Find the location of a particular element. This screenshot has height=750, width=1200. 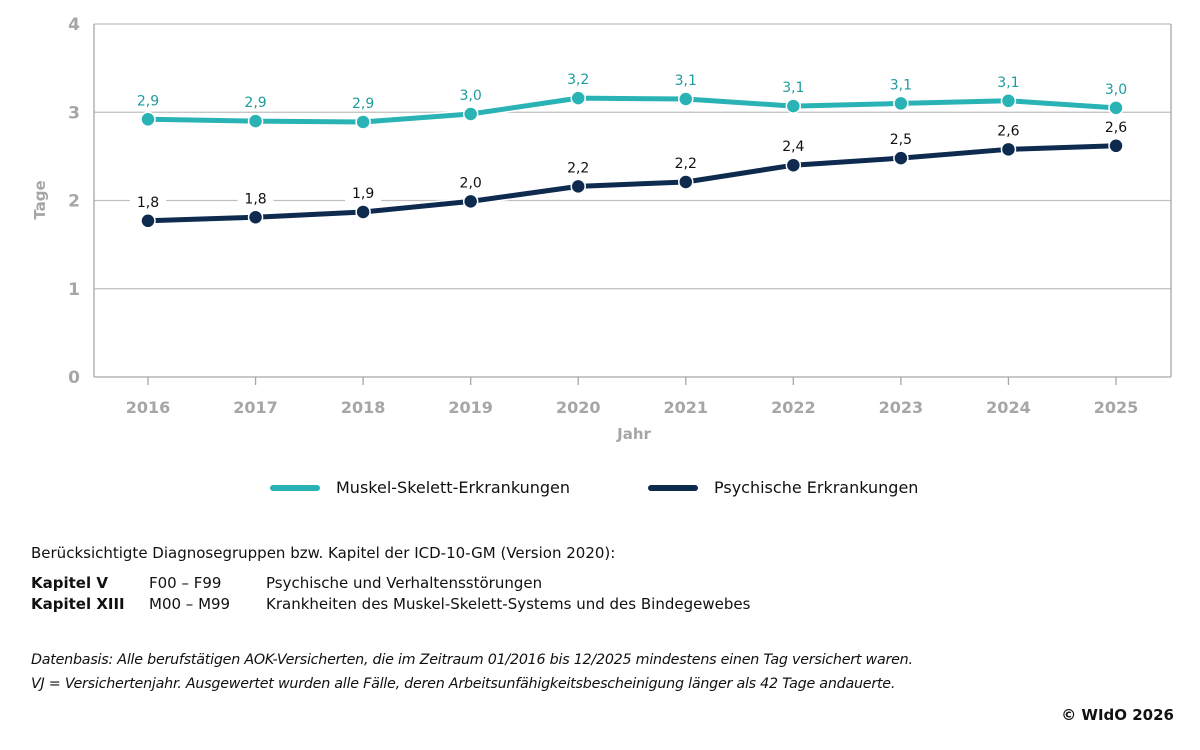

x-tick-label: 2016 is located at coordinates (148, 407).